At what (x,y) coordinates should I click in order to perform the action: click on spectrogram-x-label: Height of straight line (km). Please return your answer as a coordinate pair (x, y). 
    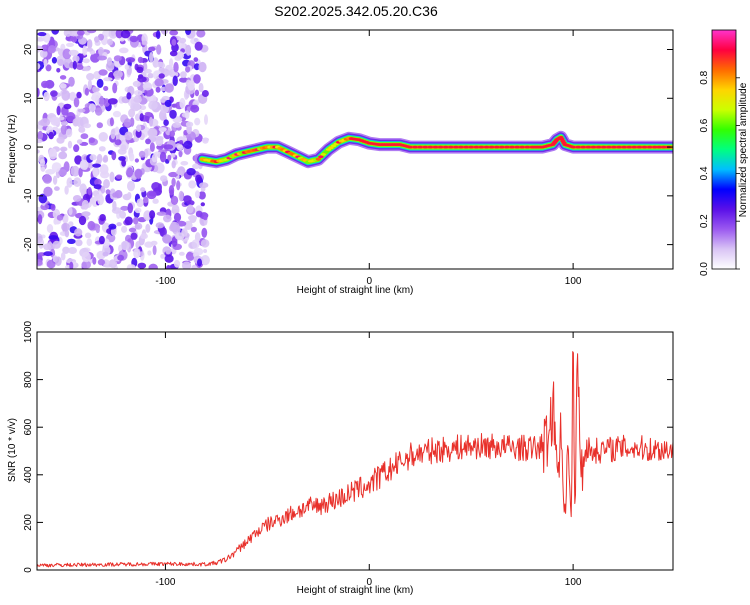
    Looking at the image, I should click on (355, 290).